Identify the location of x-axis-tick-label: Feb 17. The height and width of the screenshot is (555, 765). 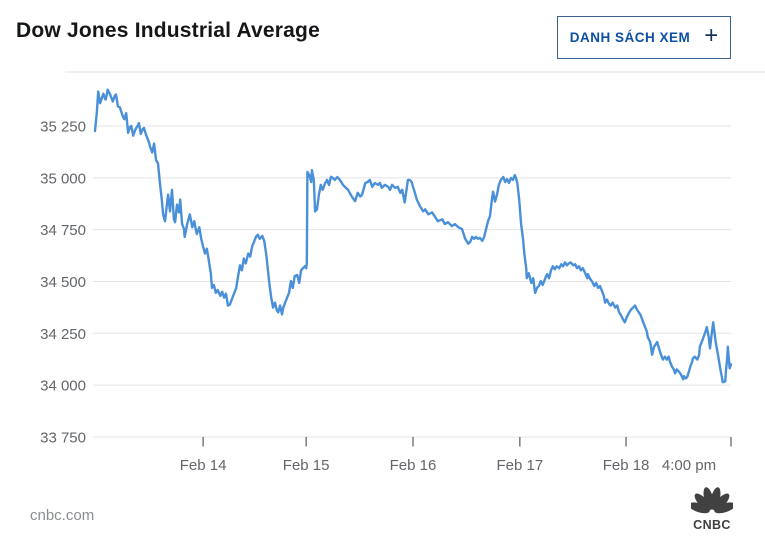
(519, 465).